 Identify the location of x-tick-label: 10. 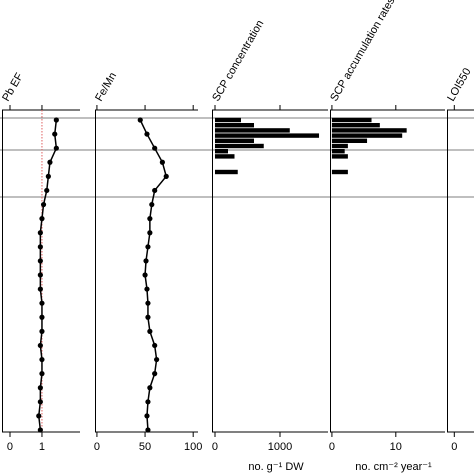
(396, 447).